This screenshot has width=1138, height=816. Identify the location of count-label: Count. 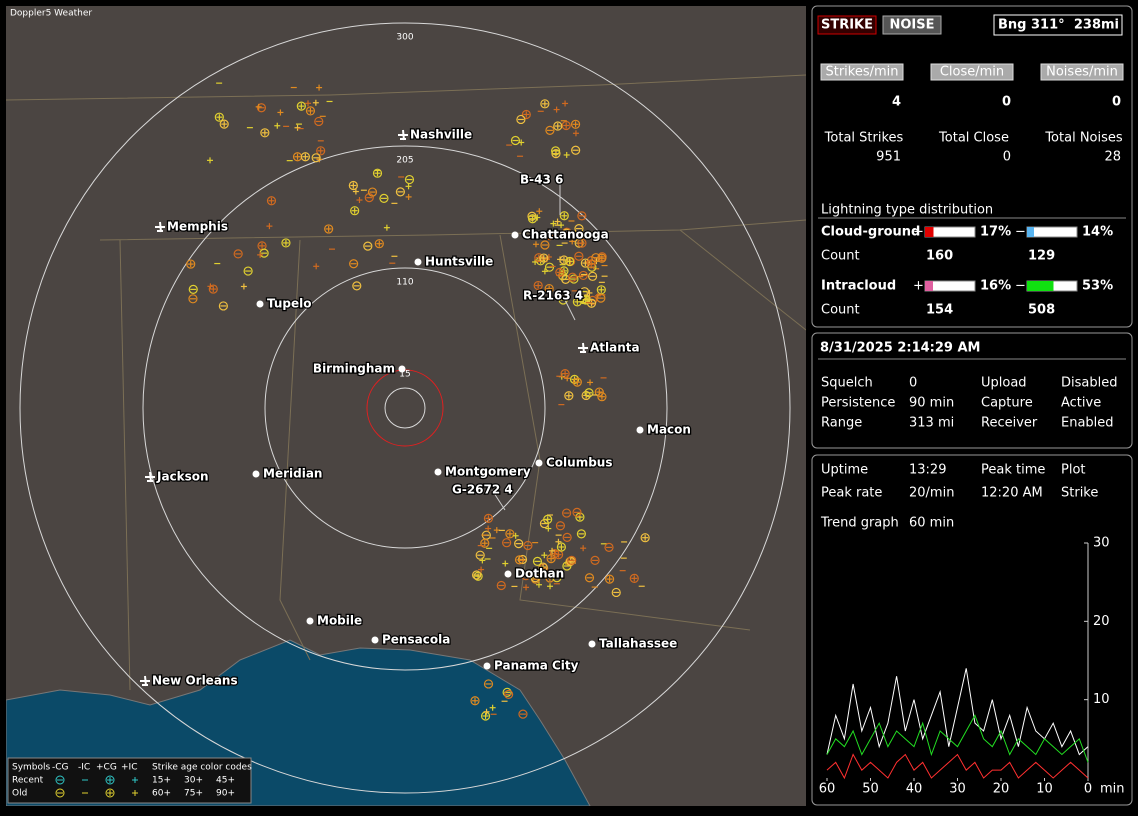
(840, 310).